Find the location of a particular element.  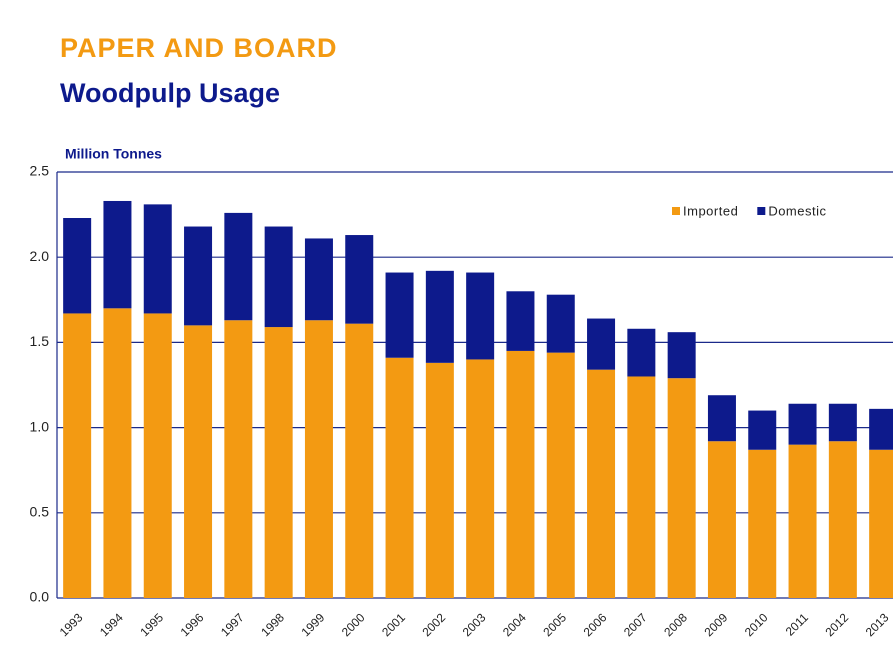

x-tick-label: 2009 is located at coordinates (716, 624).